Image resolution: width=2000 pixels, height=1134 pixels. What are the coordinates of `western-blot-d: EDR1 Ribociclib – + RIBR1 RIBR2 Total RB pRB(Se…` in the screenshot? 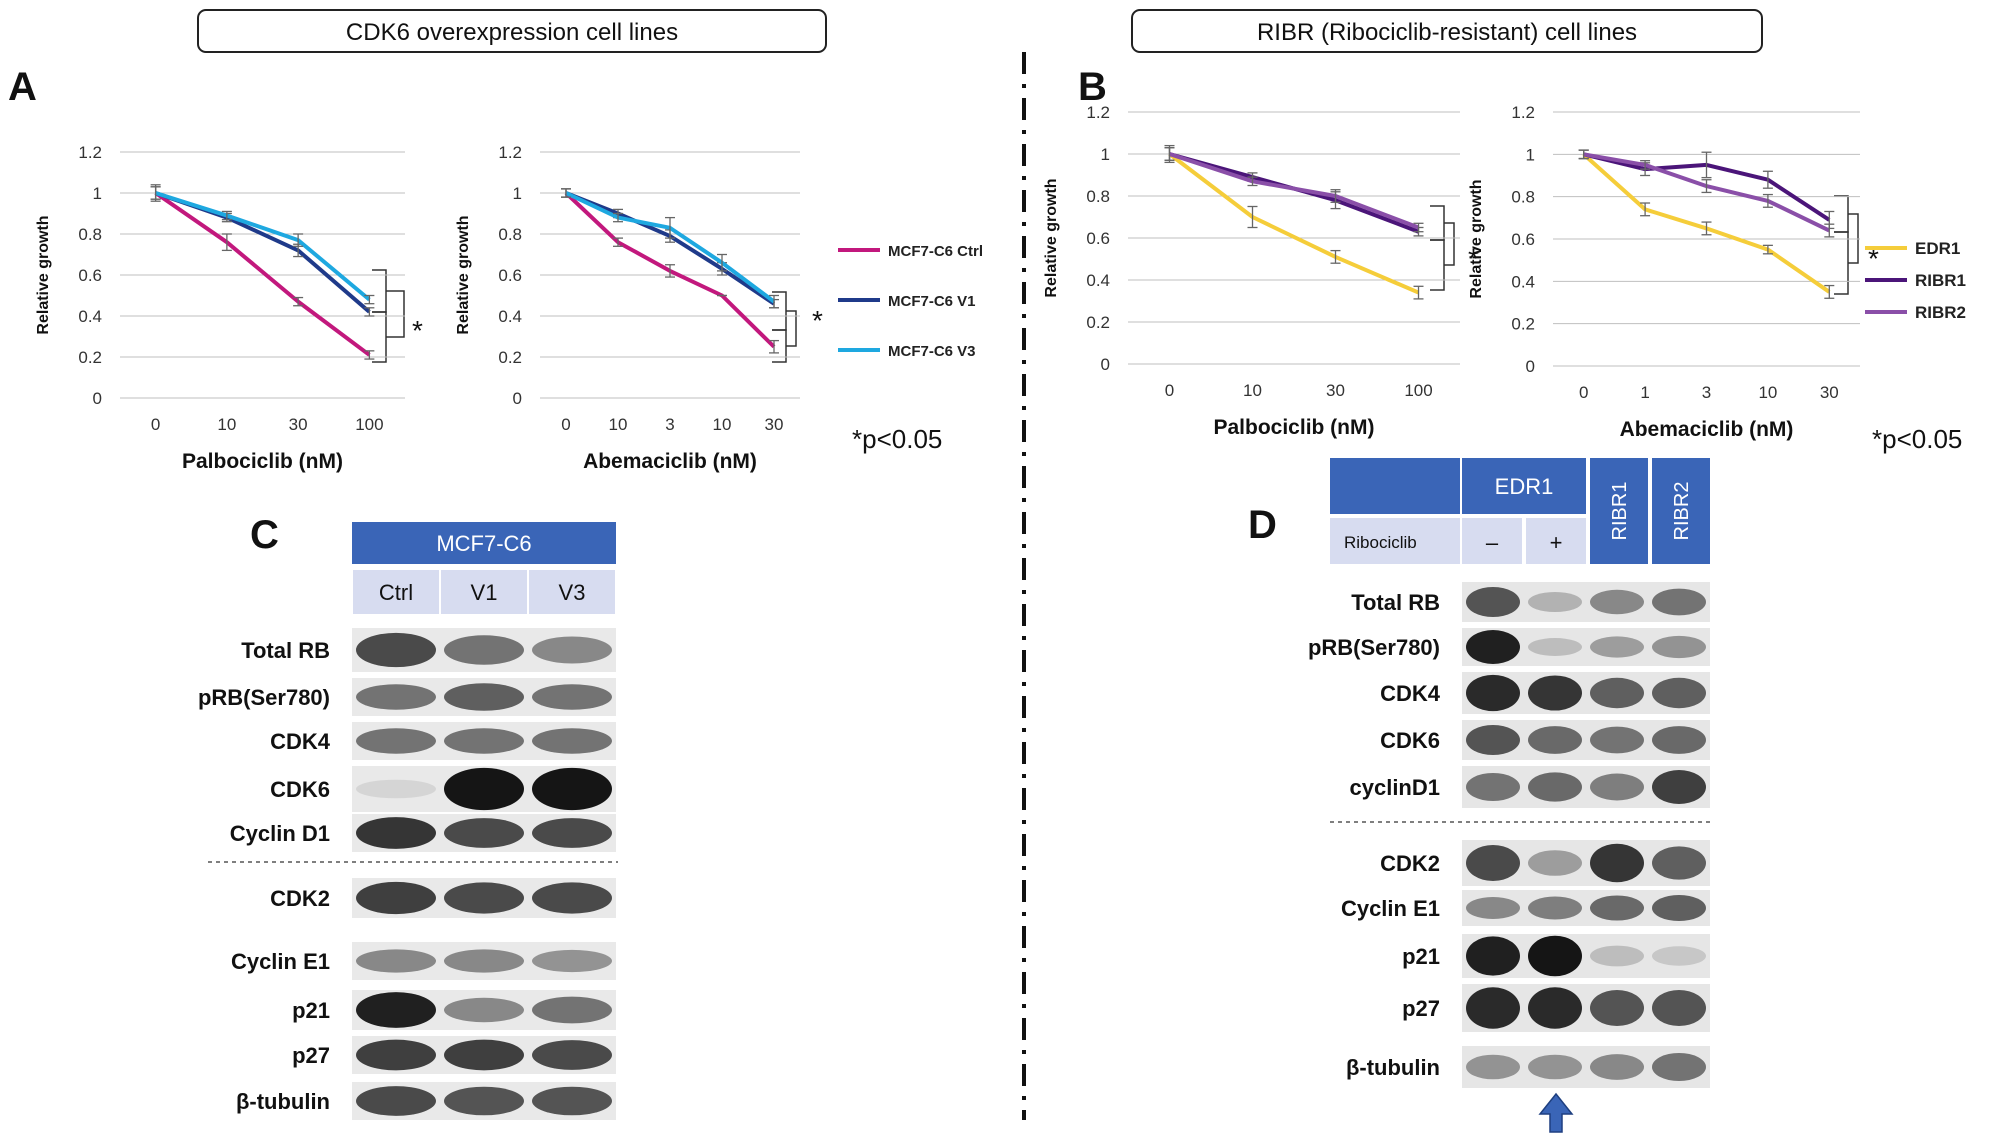 It's located at (1510, 795).